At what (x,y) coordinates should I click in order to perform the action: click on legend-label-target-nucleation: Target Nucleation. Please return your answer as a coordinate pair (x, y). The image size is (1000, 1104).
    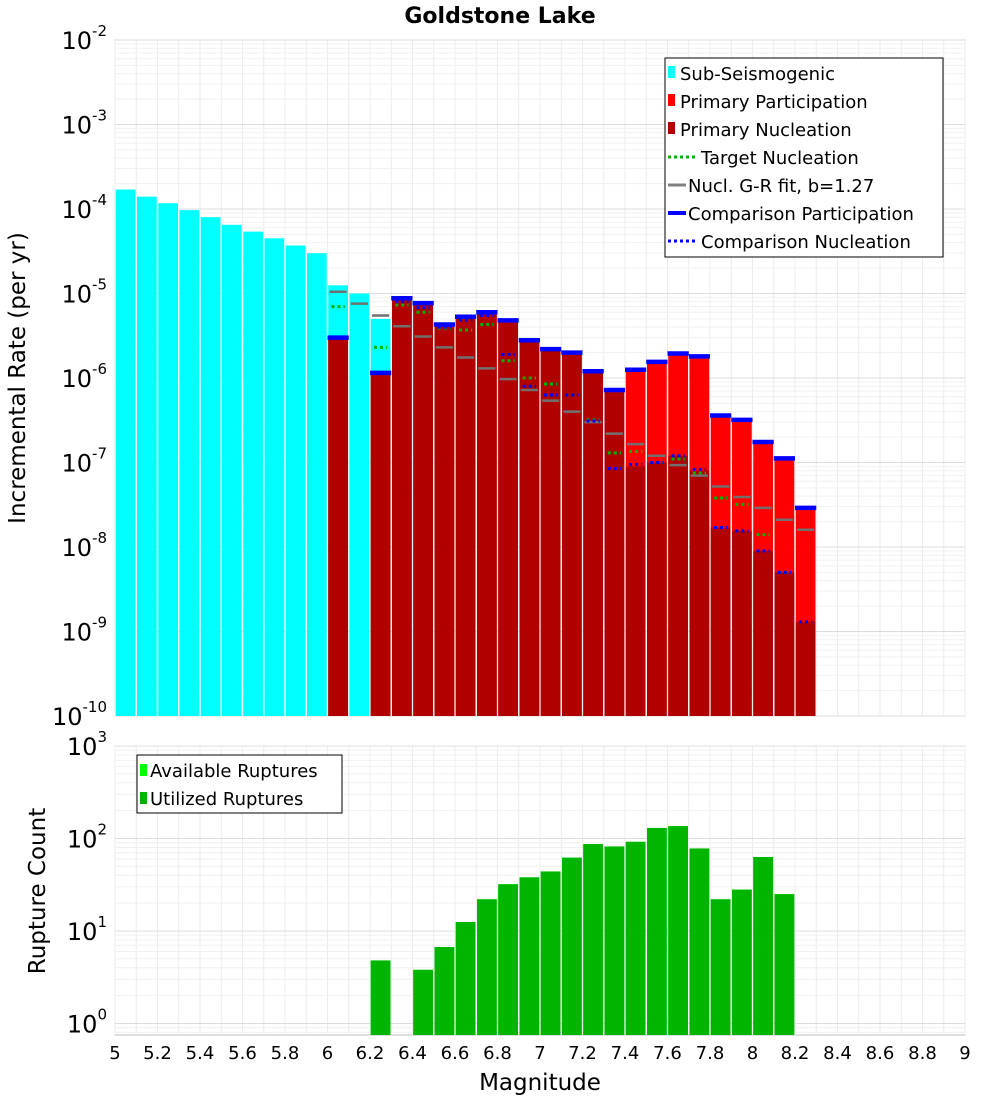
    Looking at the image, I should click on (779, 158).